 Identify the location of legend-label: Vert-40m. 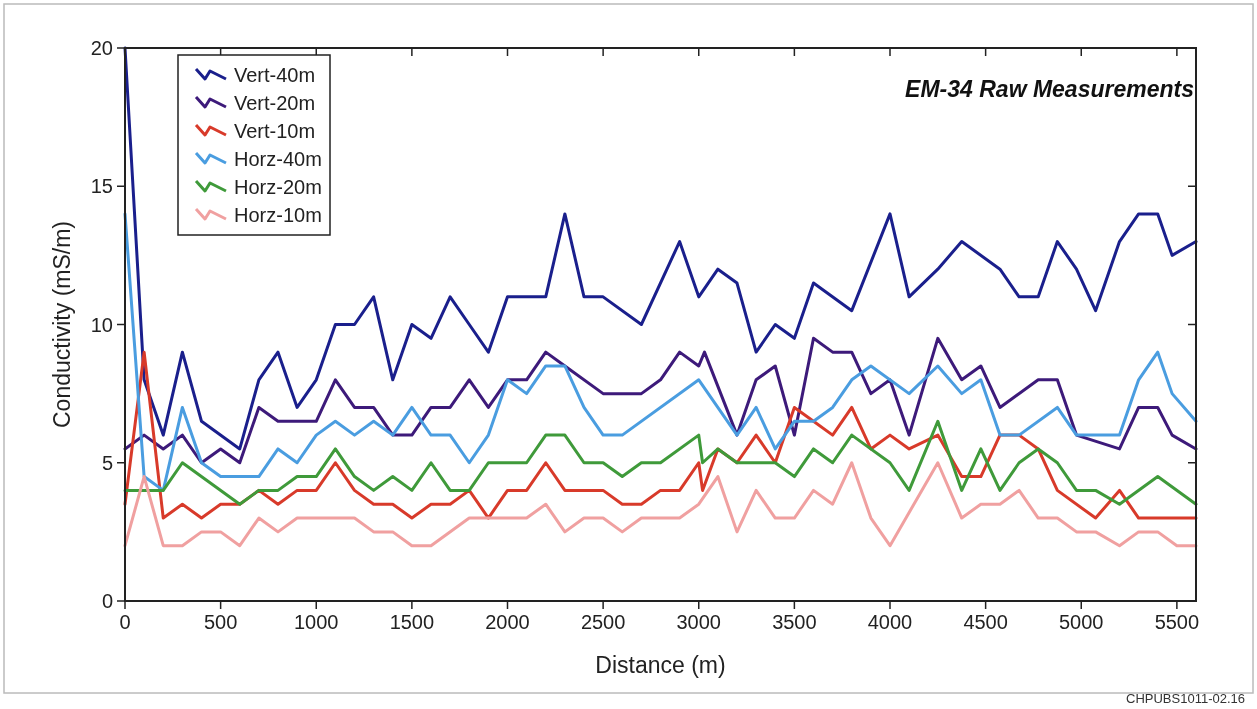
(275, 75).